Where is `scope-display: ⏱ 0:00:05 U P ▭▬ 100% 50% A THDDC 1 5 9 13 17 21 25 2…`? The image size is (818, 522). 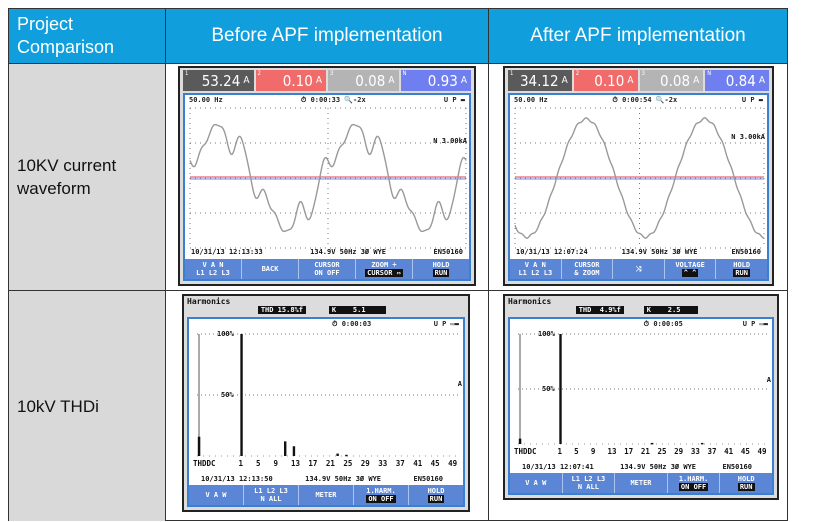 scope-display: ⏱ 0:00:05 U P ▭▬ 100% 50% A THDDC 1 5 9 13 17 21 25 2… is located at coordinates (641, 406).